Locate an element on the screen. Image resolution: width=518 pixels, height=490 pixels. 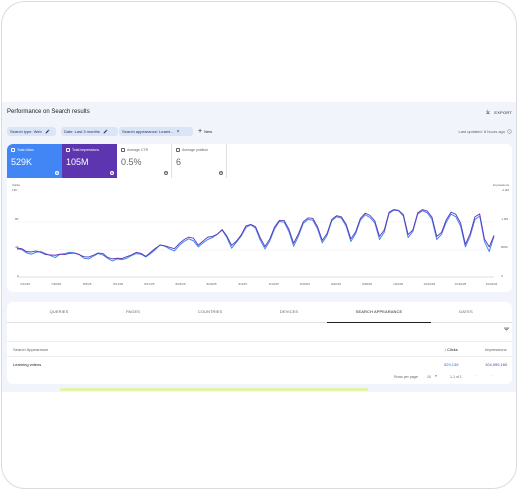
total-impressions-metric-label-row: Total impressions is located at coordinates (89, 150).